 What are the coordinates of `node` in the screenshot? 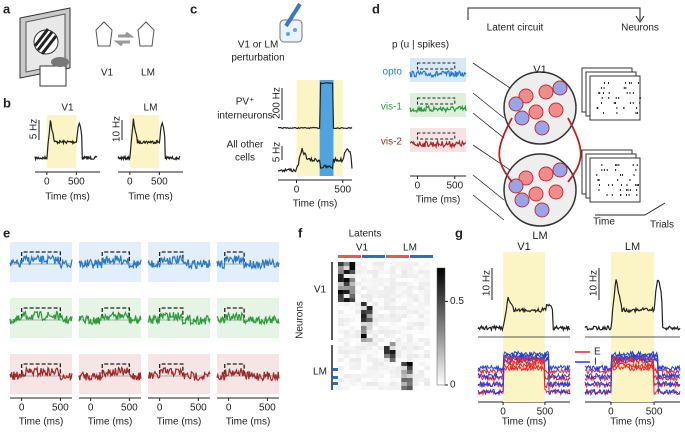 It's located at (516, 104).